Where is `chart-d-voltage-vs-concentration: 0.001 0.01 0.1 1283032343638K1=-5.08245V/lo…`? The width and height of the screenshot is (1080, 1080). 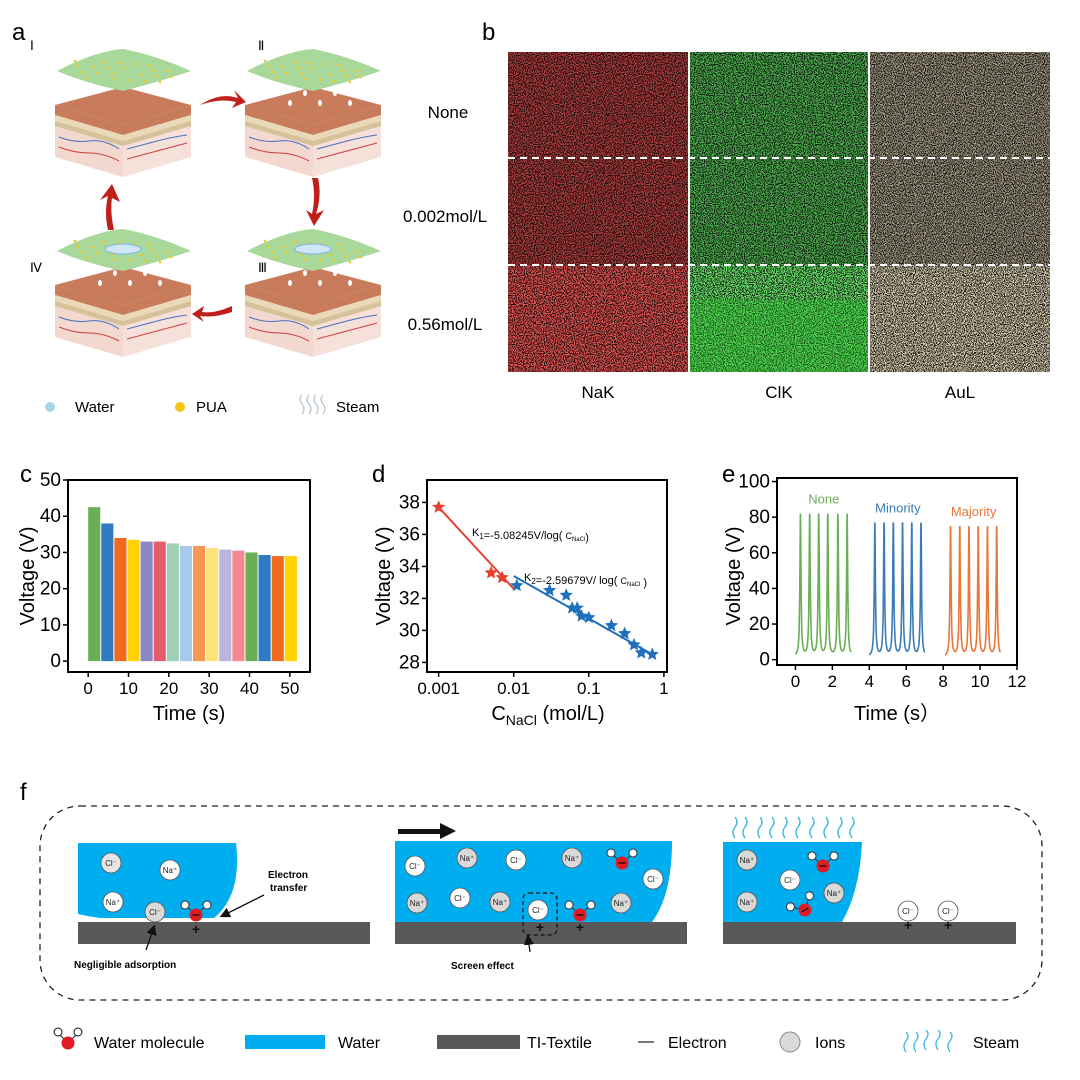
chart-d-voltage-vs-concentration: 0.001 0.01 0.1 1283032343638K1=-5.08245V/lo… is located at coordinates (521, 603).